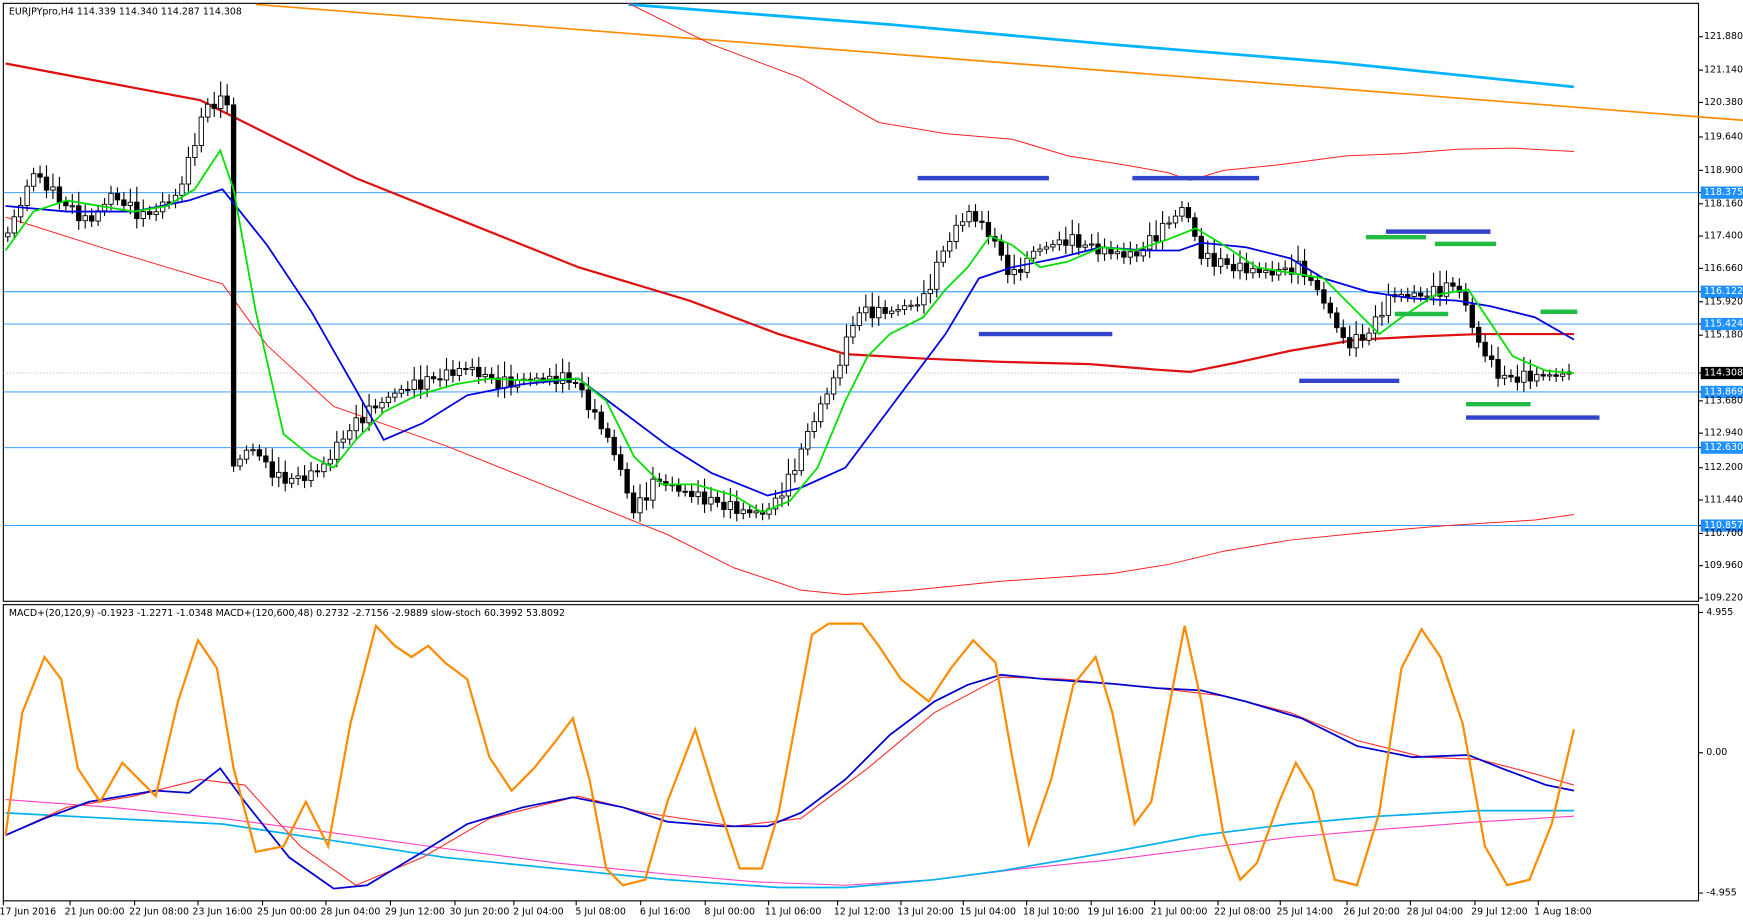  What do you see at coordinates (1723, 525) in the screenshot?
I see `price-label: 110.857` at bounding box center [1723, 525].